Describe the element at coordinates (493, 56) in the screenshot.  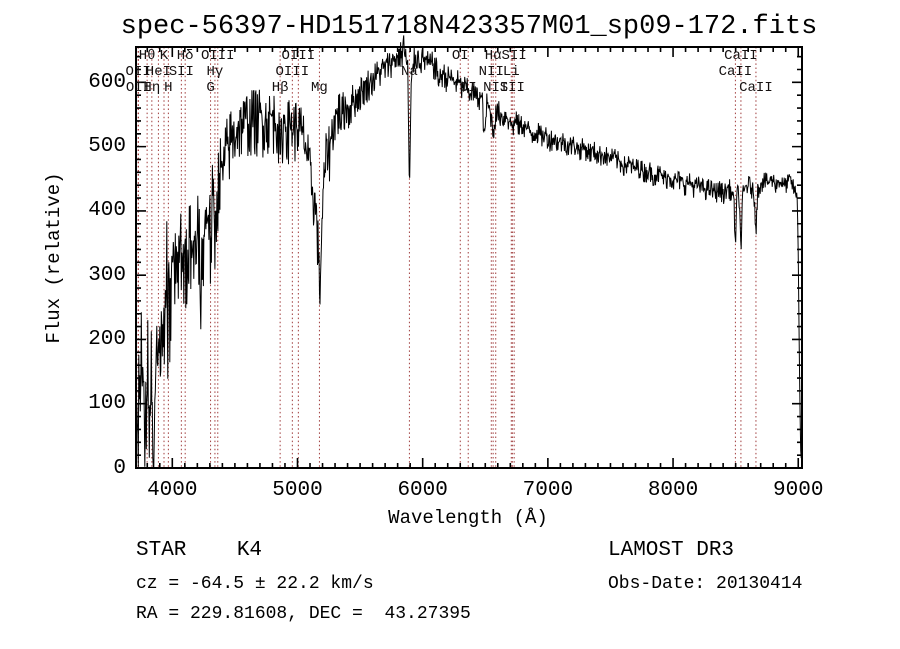
I see `spectral-line-label-Hα: Hα` at that location.